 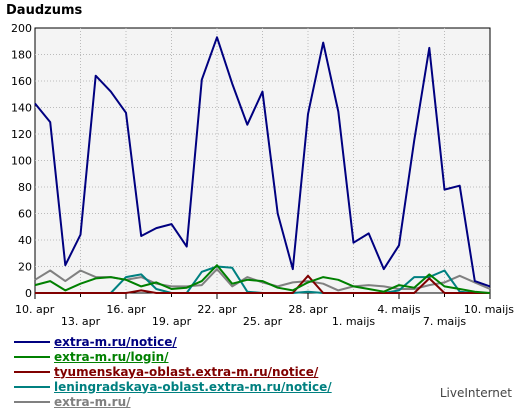 I want to click on y-tick-label: 120, so click(x=21, y=134).